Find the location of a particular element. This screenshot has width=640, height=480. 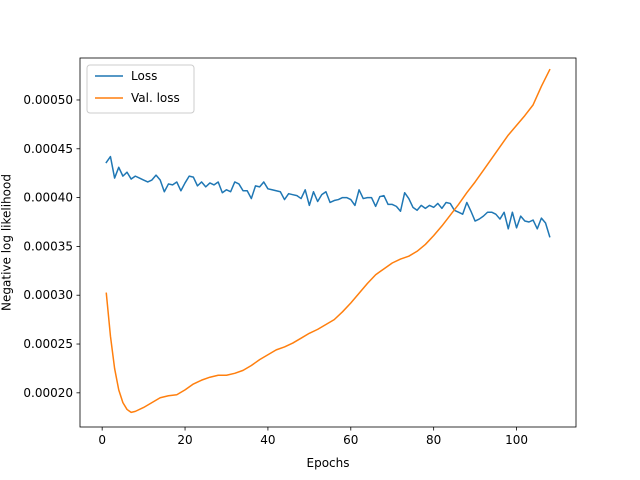

legend-label: Val. loss is located at coordinates (155, 98).